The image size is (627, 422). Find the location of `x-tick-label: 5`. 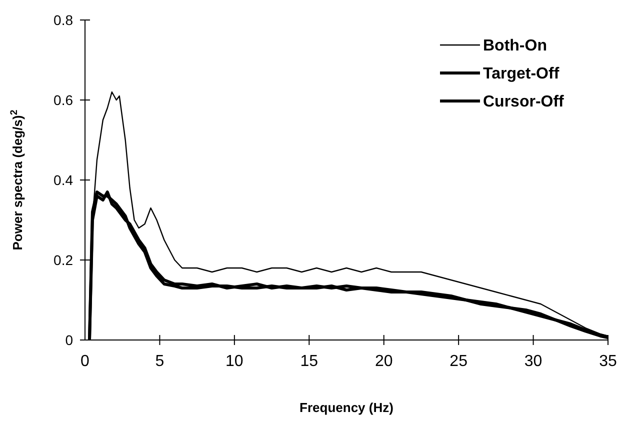

x-tick-label: 5 is located at coordinates (159, 361).